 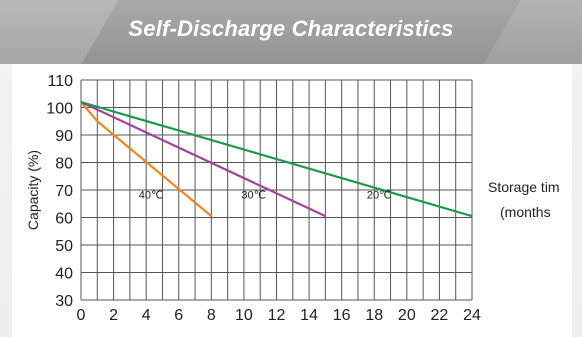 I want to click on y-tick-label: 90, so click(x=64, y=136).